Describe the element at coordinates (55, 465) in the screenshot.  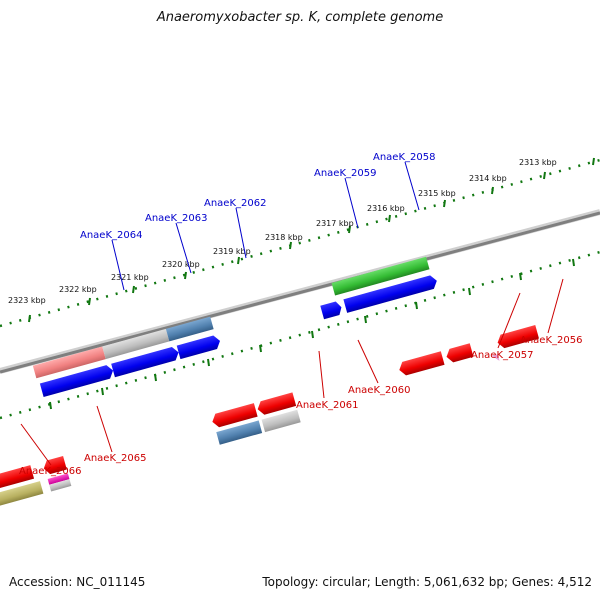
I see `gene-2065-arrow` at that location.